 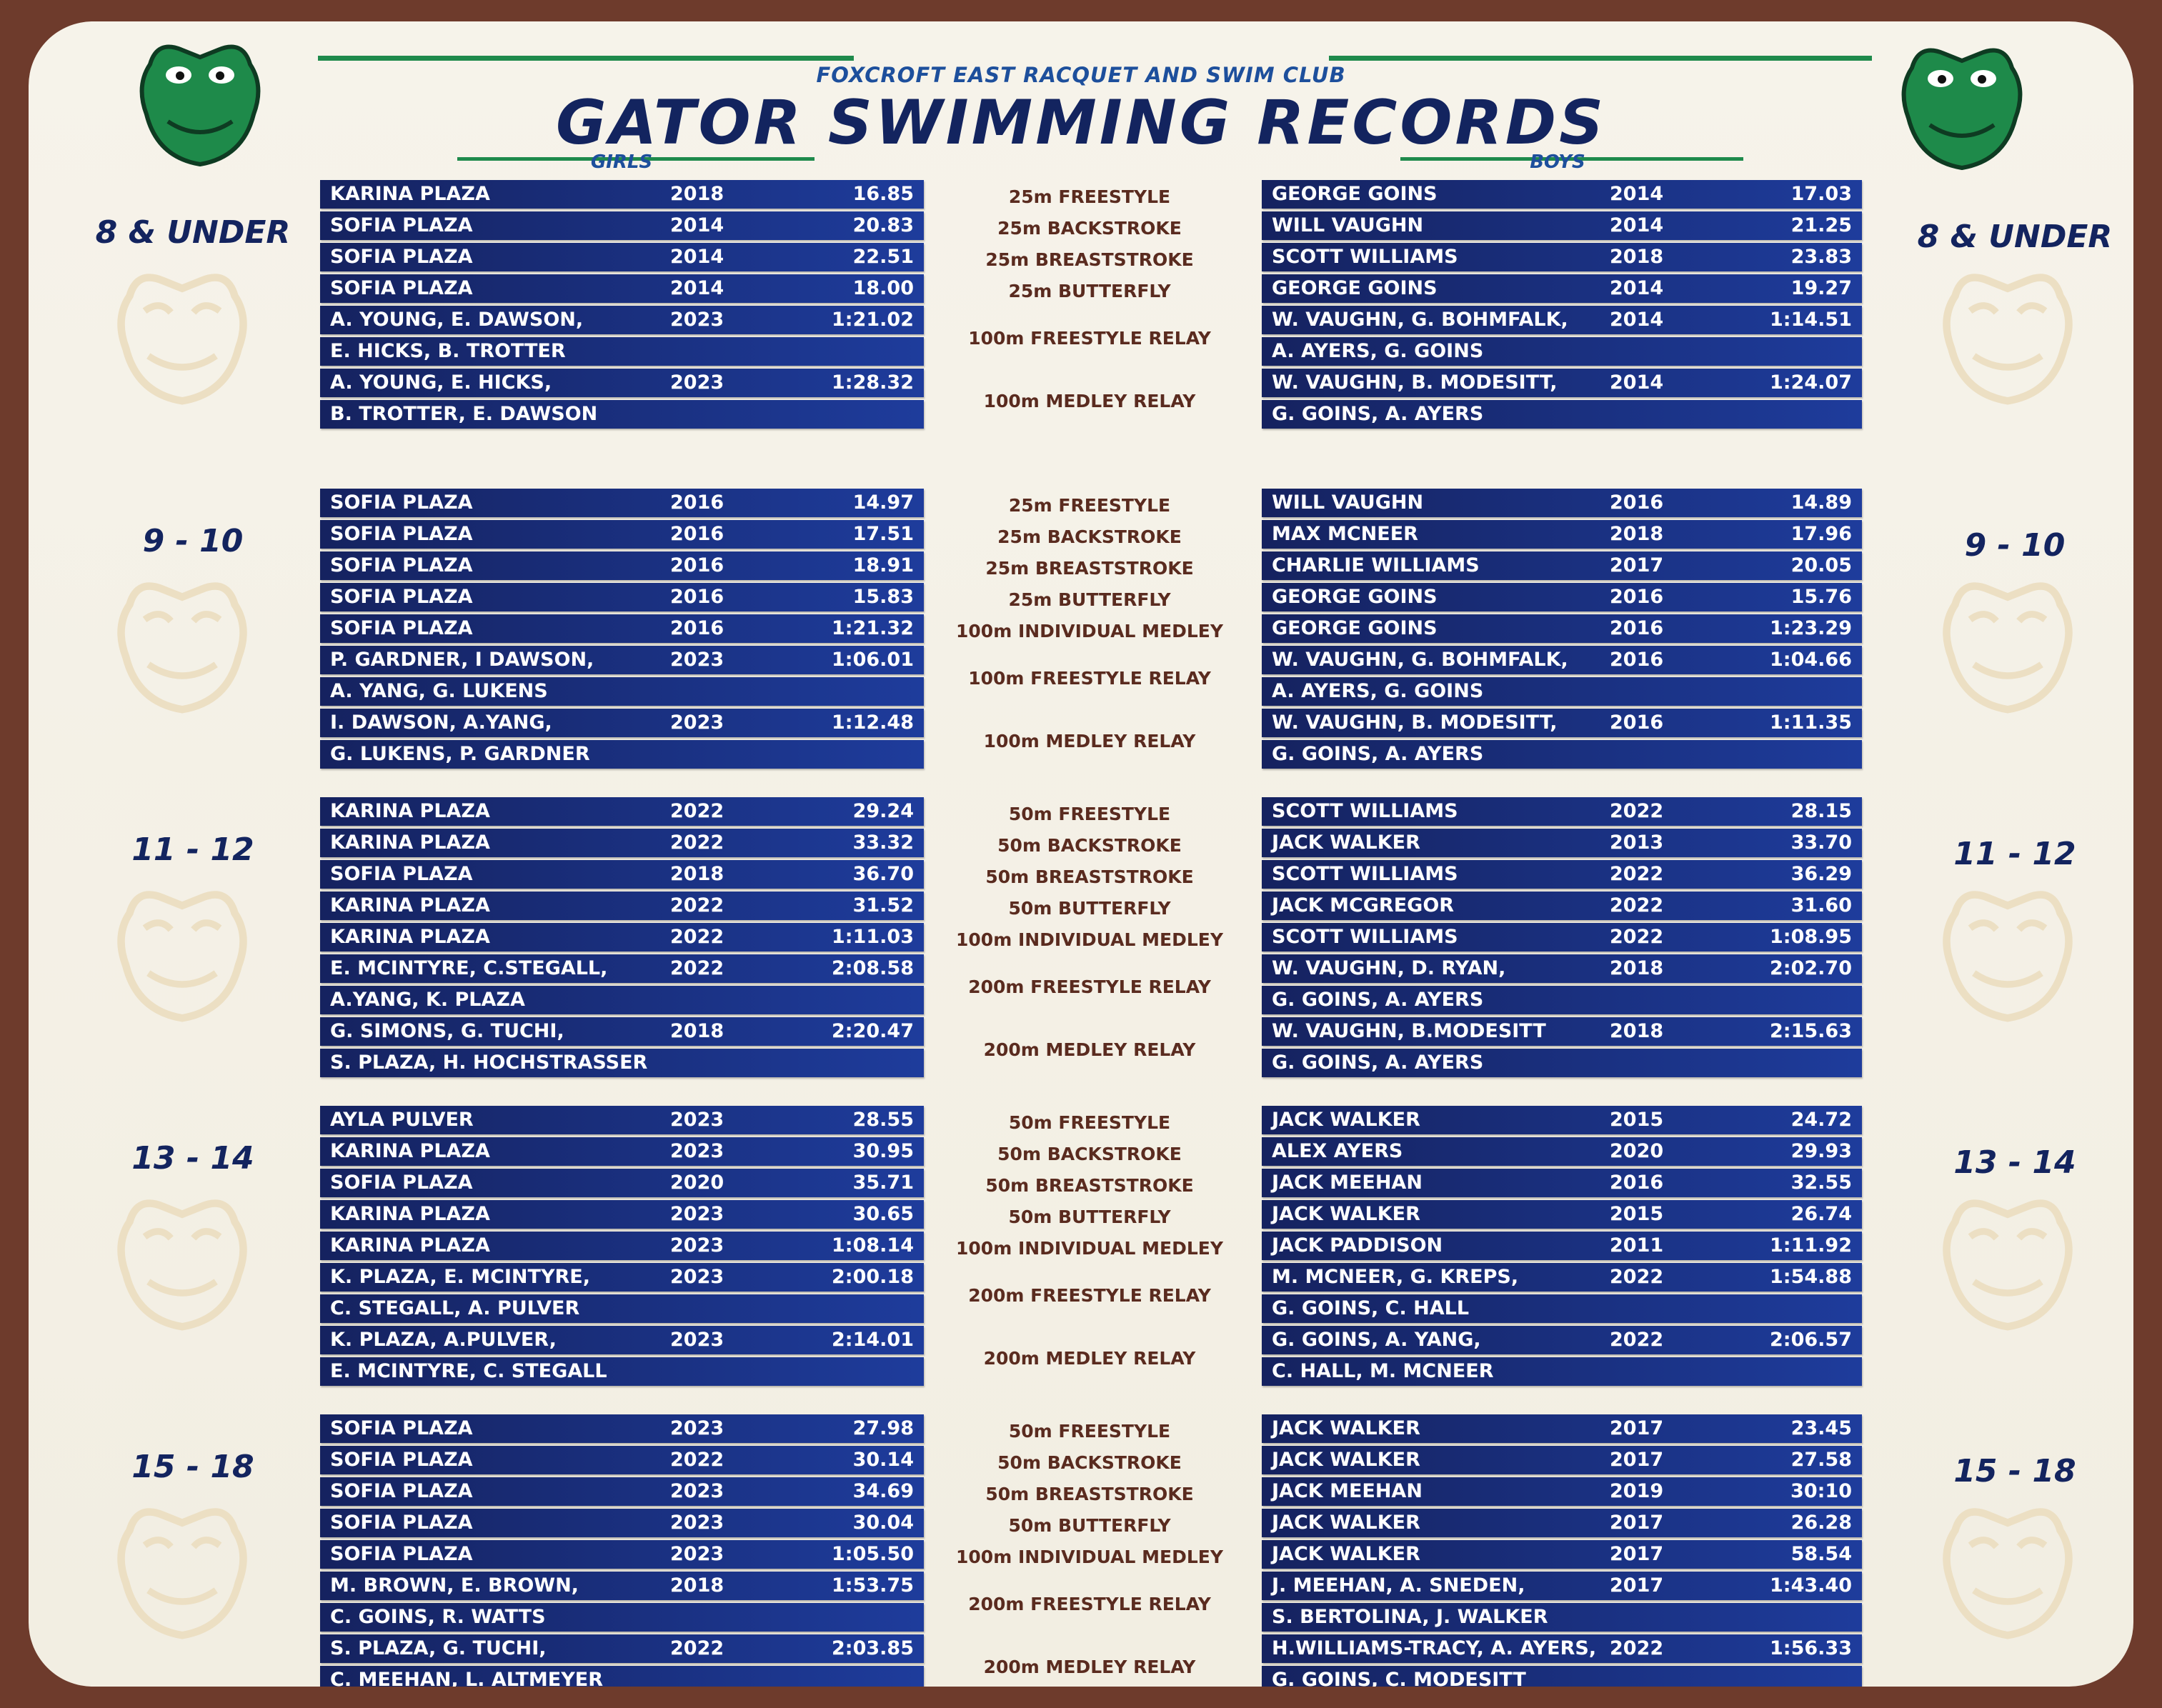 I want to click on gator-watermark, so click(x=182, y=956).